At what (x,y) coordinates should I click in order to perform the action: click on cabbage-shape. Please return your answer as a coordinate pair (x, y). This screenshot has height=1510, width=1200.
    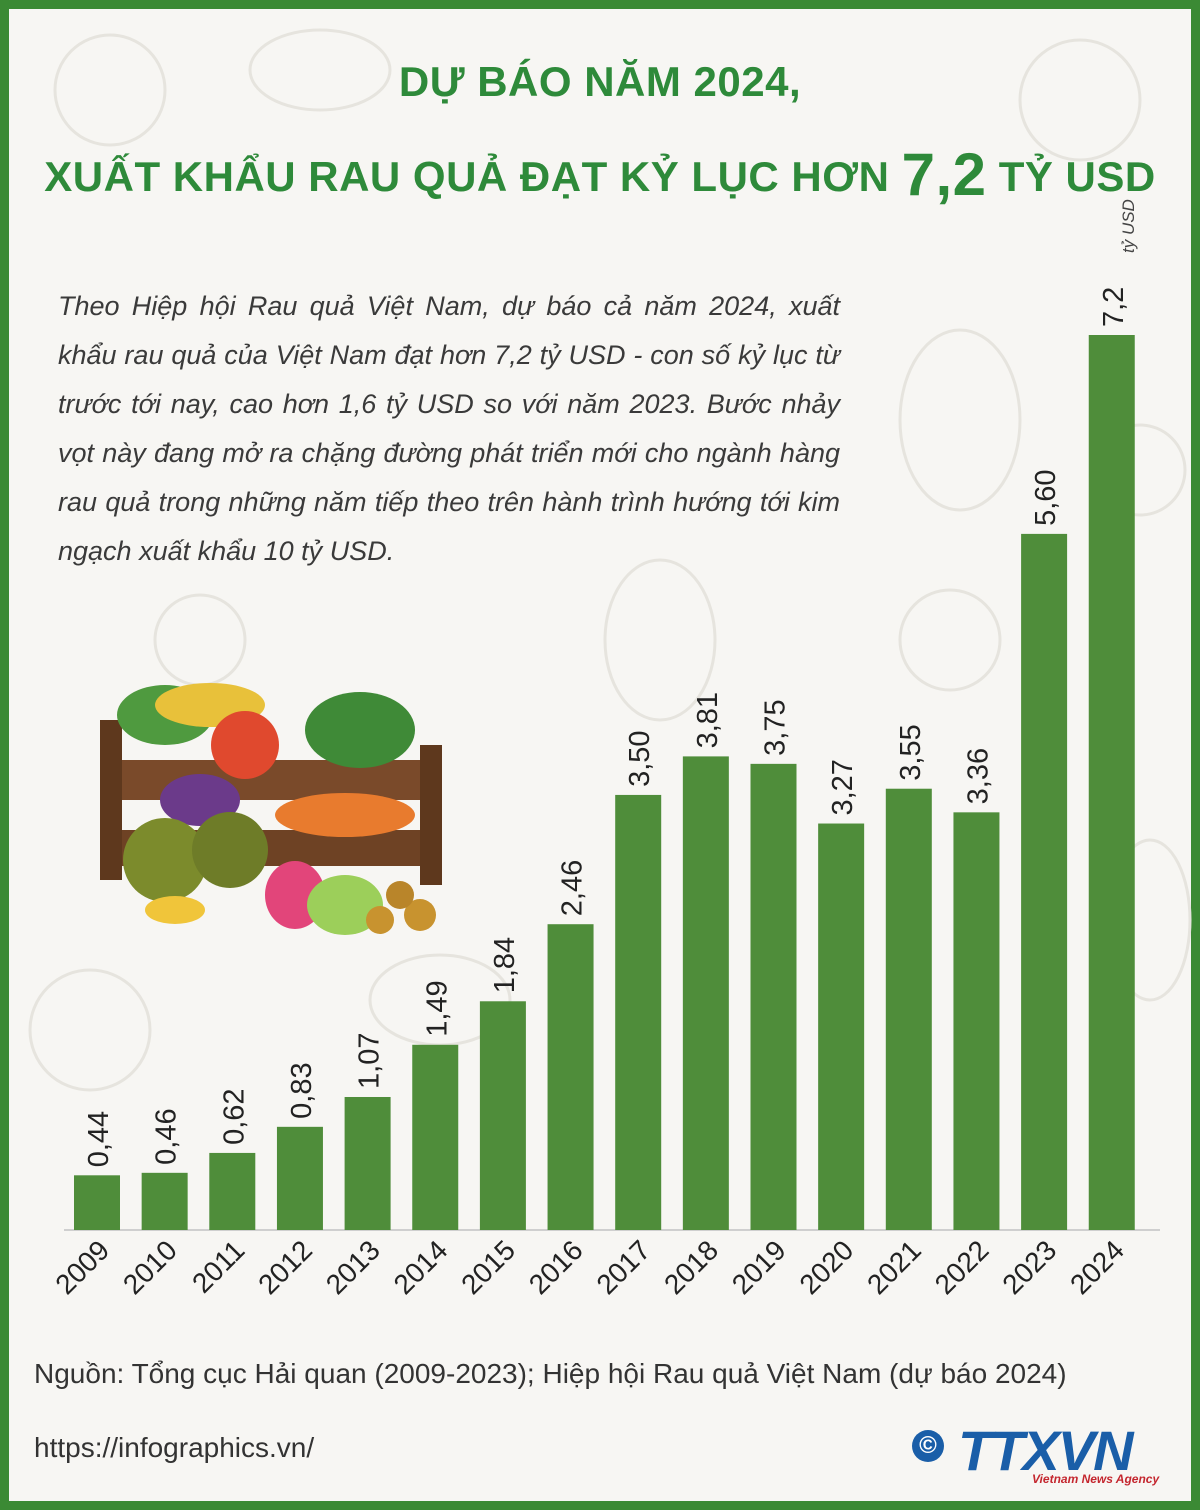
    Looking at the image, I should click on (360, 730).